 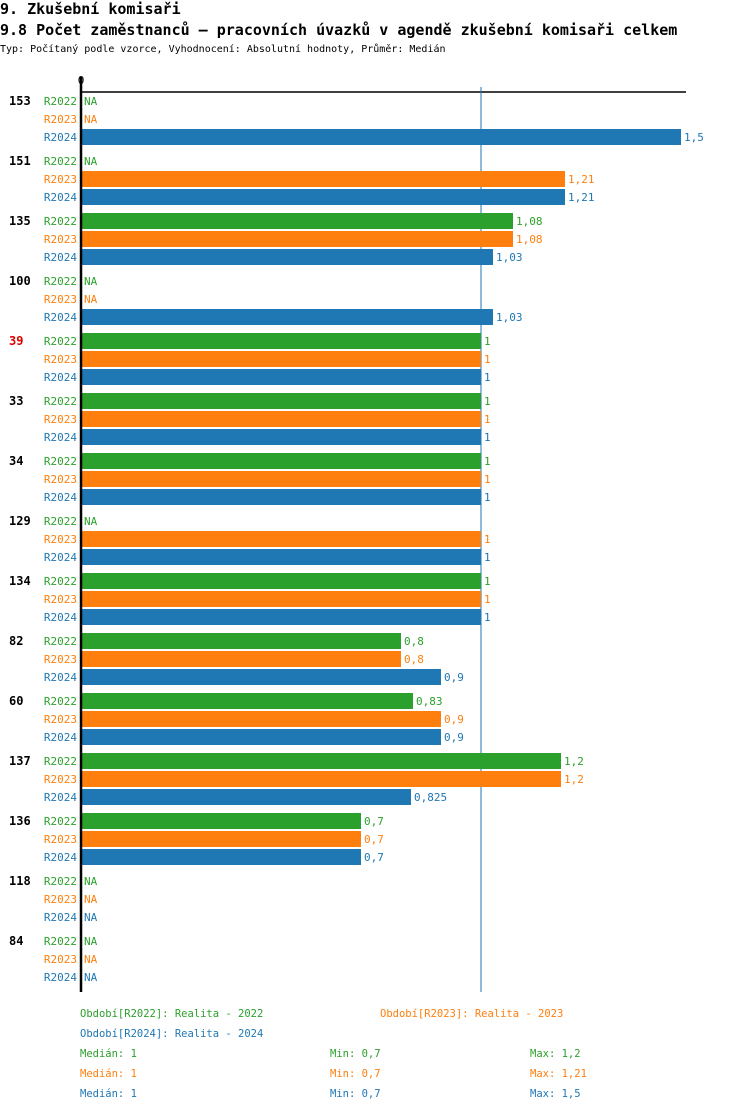 What do you see at coordinates (555, 1094) in the screenshot?
I see `stat-max: Max: 1,5` at bounding box center [555, 1094].